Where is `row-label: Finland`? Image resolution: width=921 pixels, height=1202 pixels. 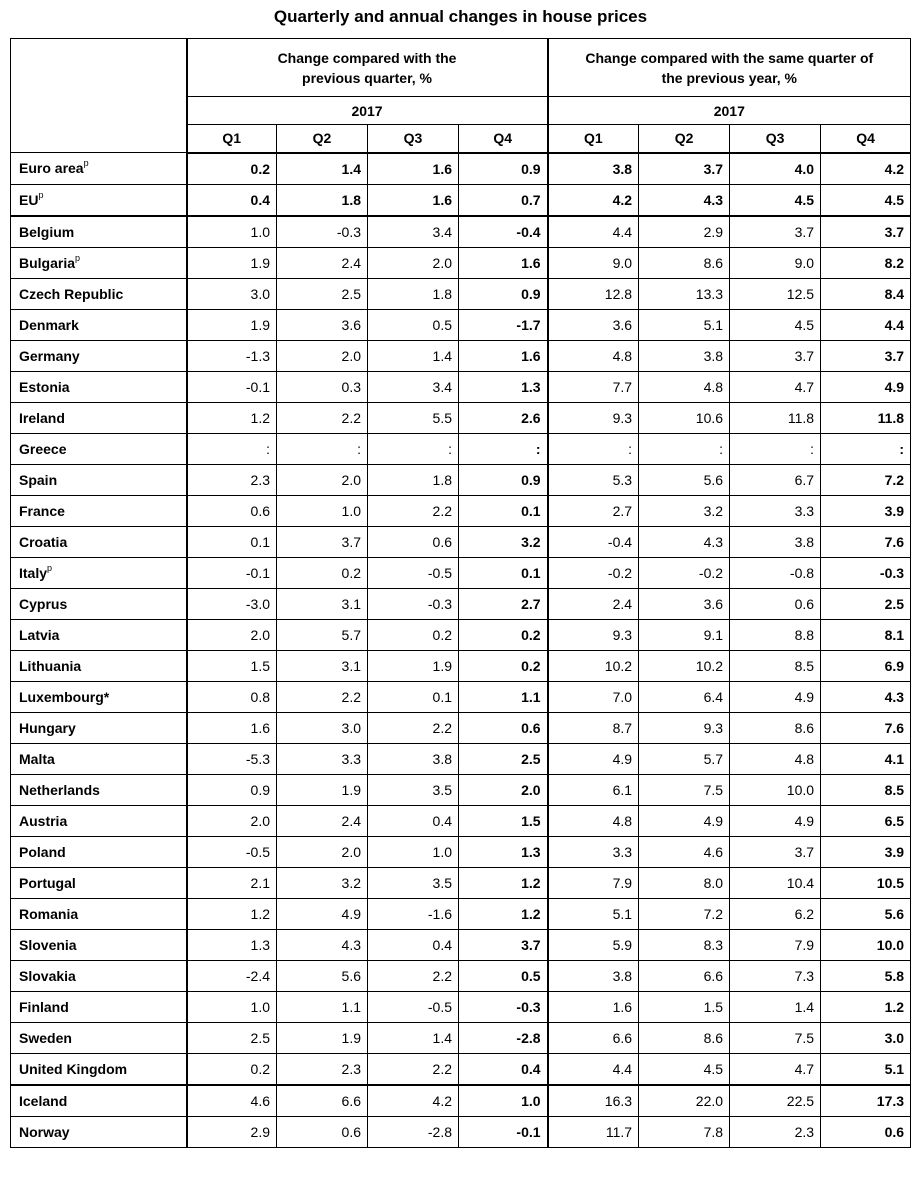 row-label: Finland is located at coordinates (99, 1006).